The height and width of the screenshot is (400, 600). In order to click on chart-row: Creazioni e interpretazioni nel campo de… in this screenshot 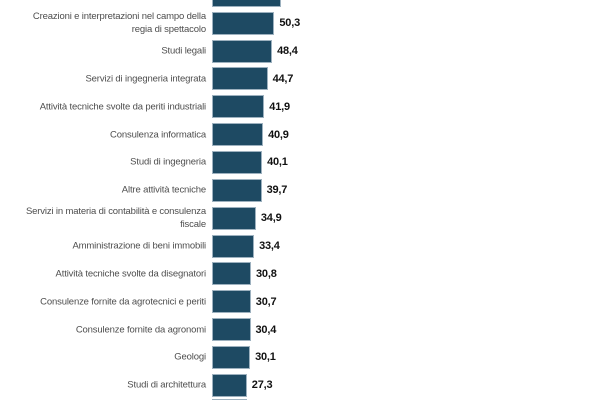, I will do `click(300, 23)`.